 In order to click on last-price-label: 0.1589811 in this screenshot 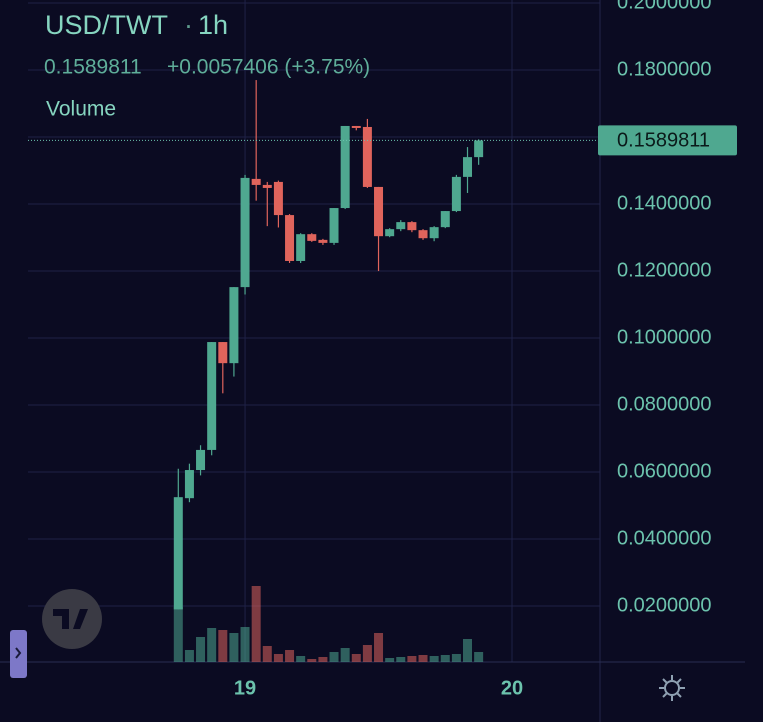, I will do `click(663, 141)`.